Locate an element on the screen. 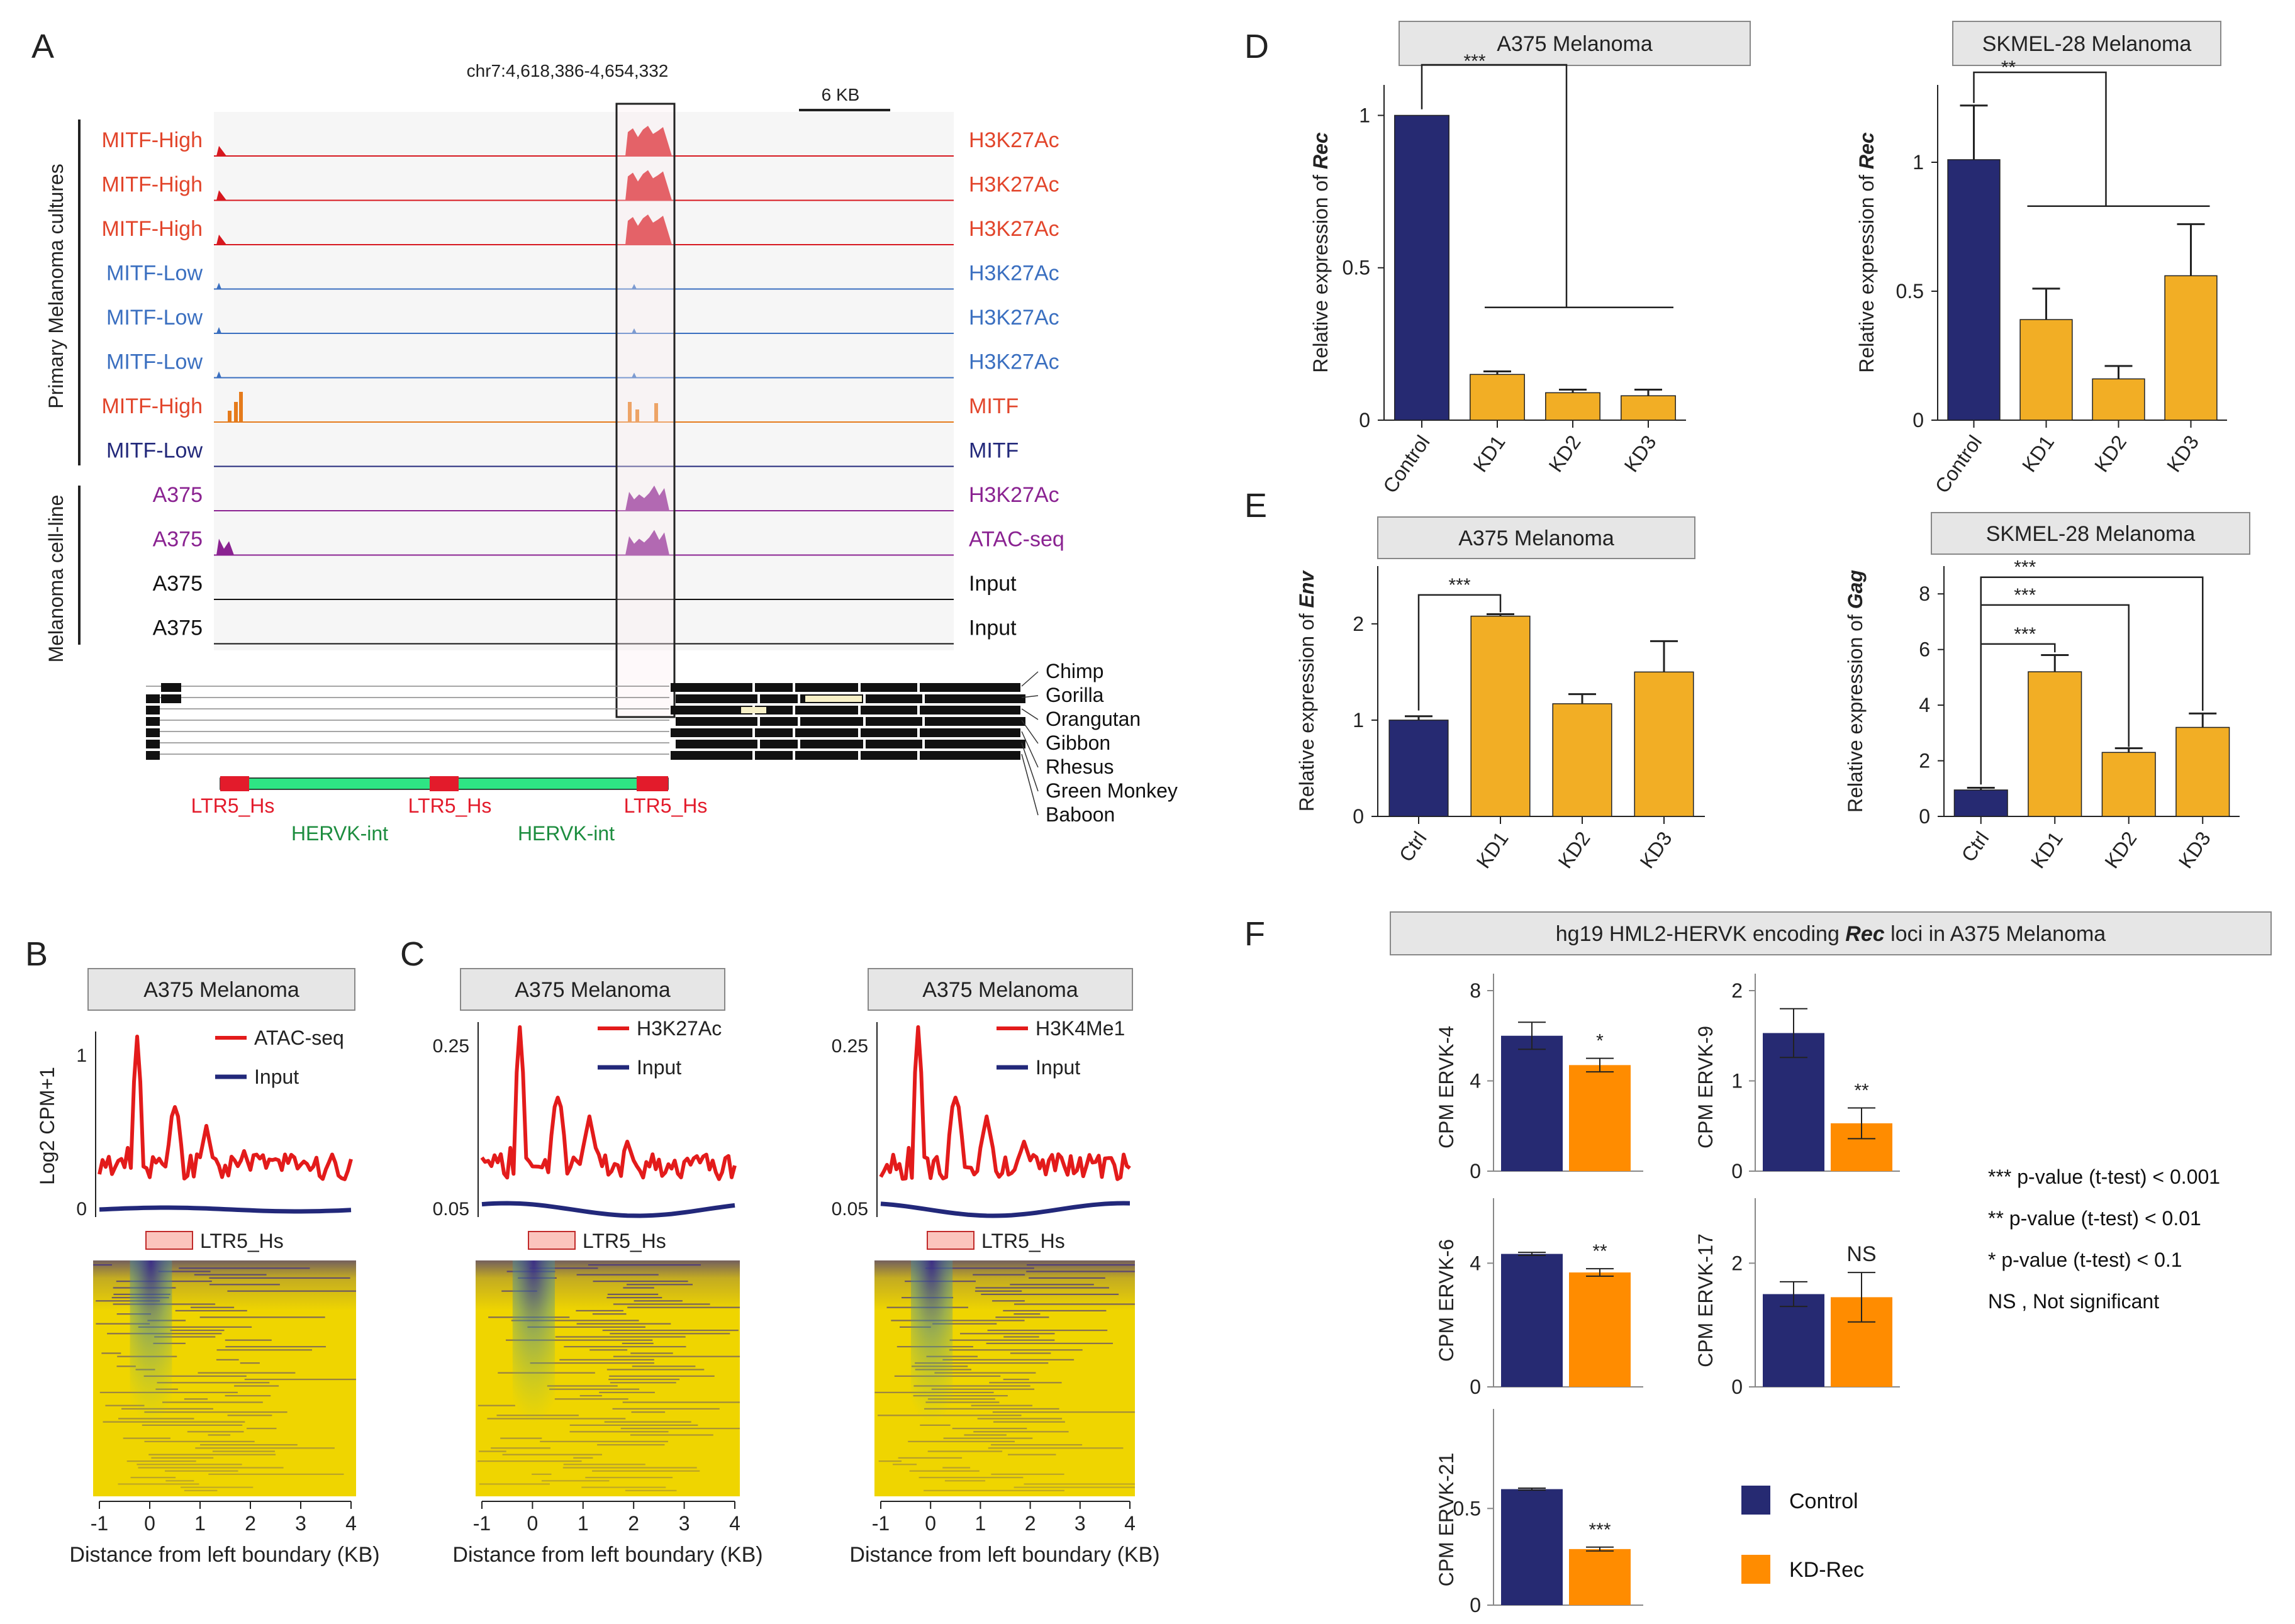  heatmap-x-tick-label: 0 is located at coordinates (930, 1523).